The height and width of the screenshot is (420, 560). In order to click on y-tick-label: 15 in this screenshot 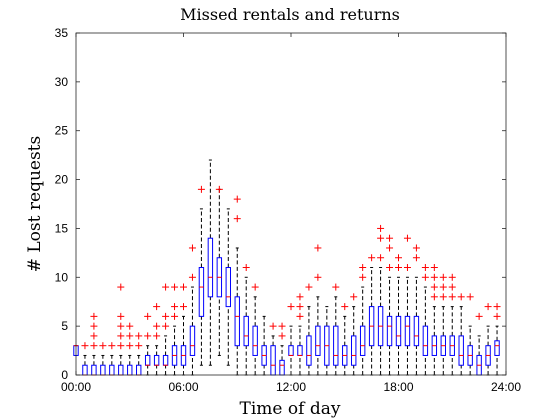, I will do `click(62, 228)`.